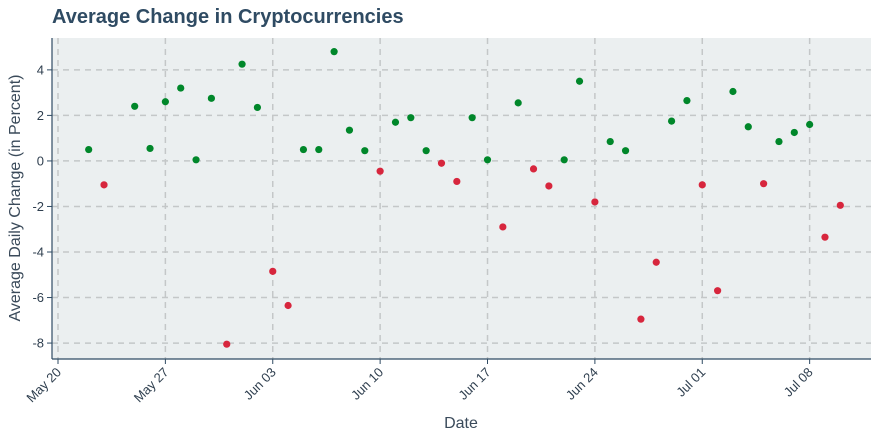 This screenshot has height=440, width=880. I want to click on y-tick-label: -4, so click(38, 252).